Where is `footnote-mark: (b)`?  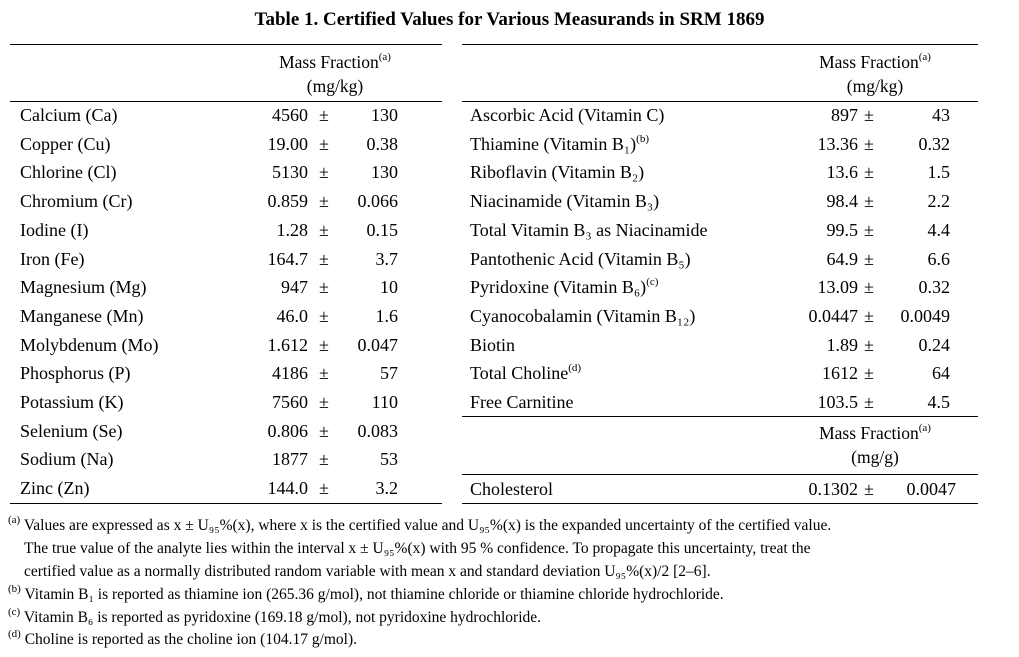 footnote-mark: (b) is located at coordinates (642, 138).